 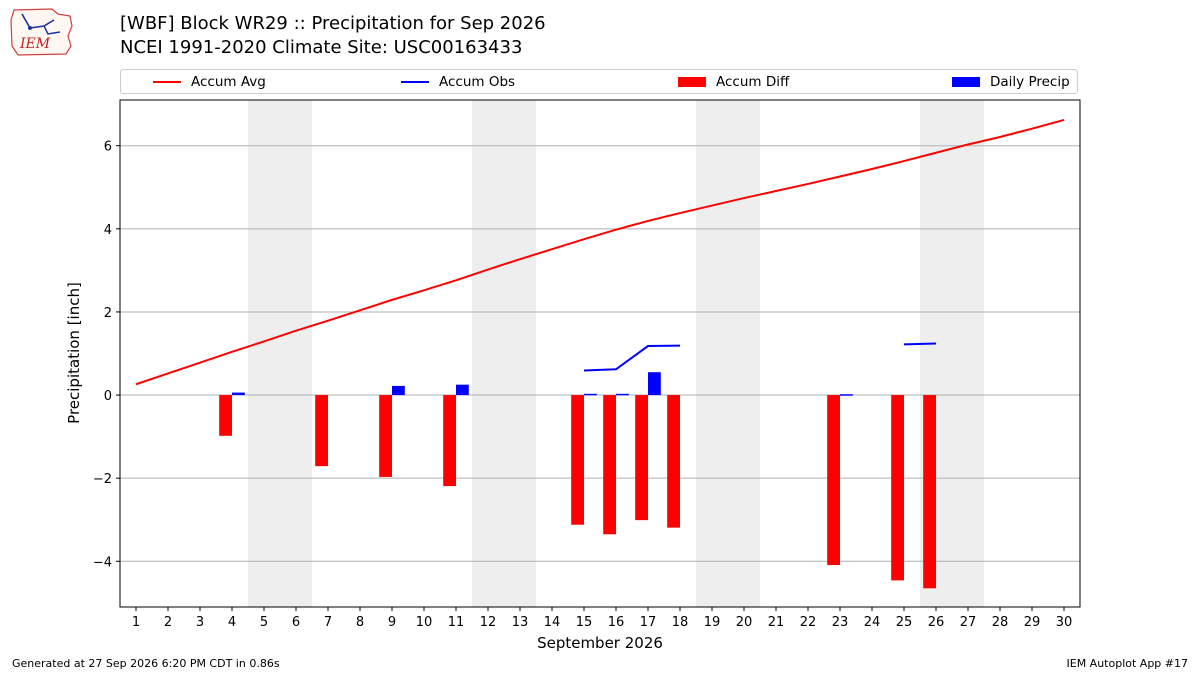 What do you see at coordinates (102, 562) in the screenshot?
I see `y-tick-label: −4` at bounding box center [102, 562].